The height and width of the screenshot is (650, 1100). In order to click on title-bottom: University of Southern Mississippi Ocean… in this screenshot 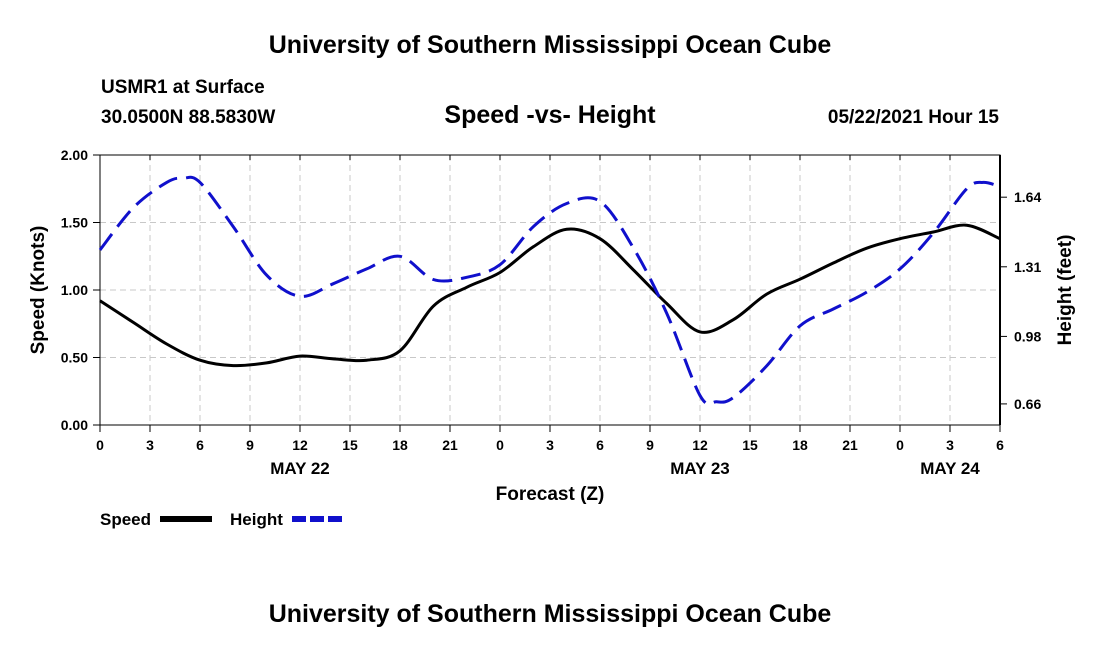, I will do `click(550, 614)`.